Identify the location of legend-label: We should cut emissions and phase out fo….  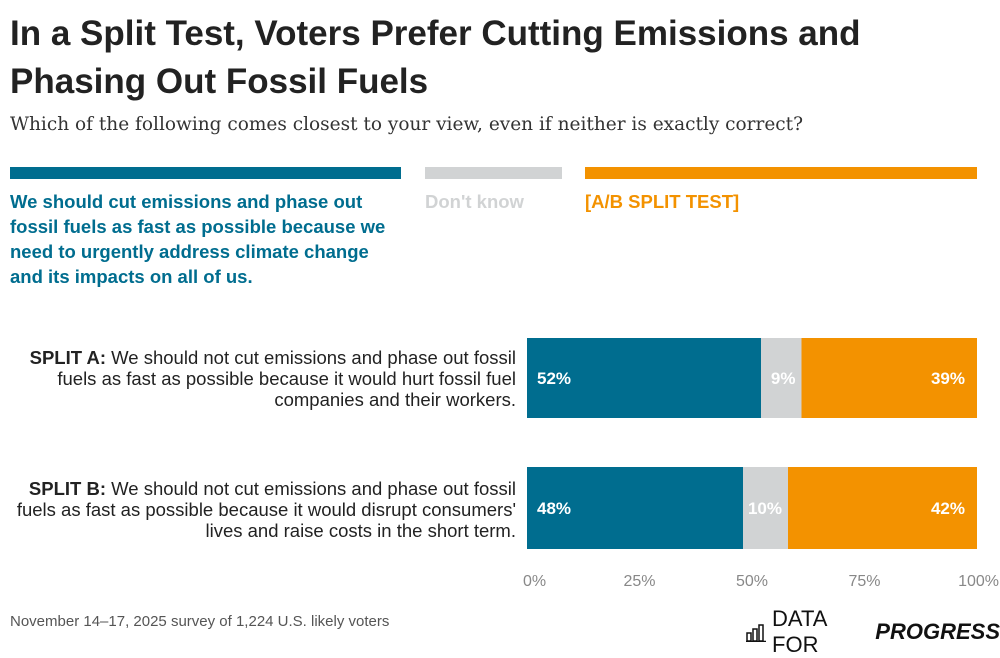
(198, 239).